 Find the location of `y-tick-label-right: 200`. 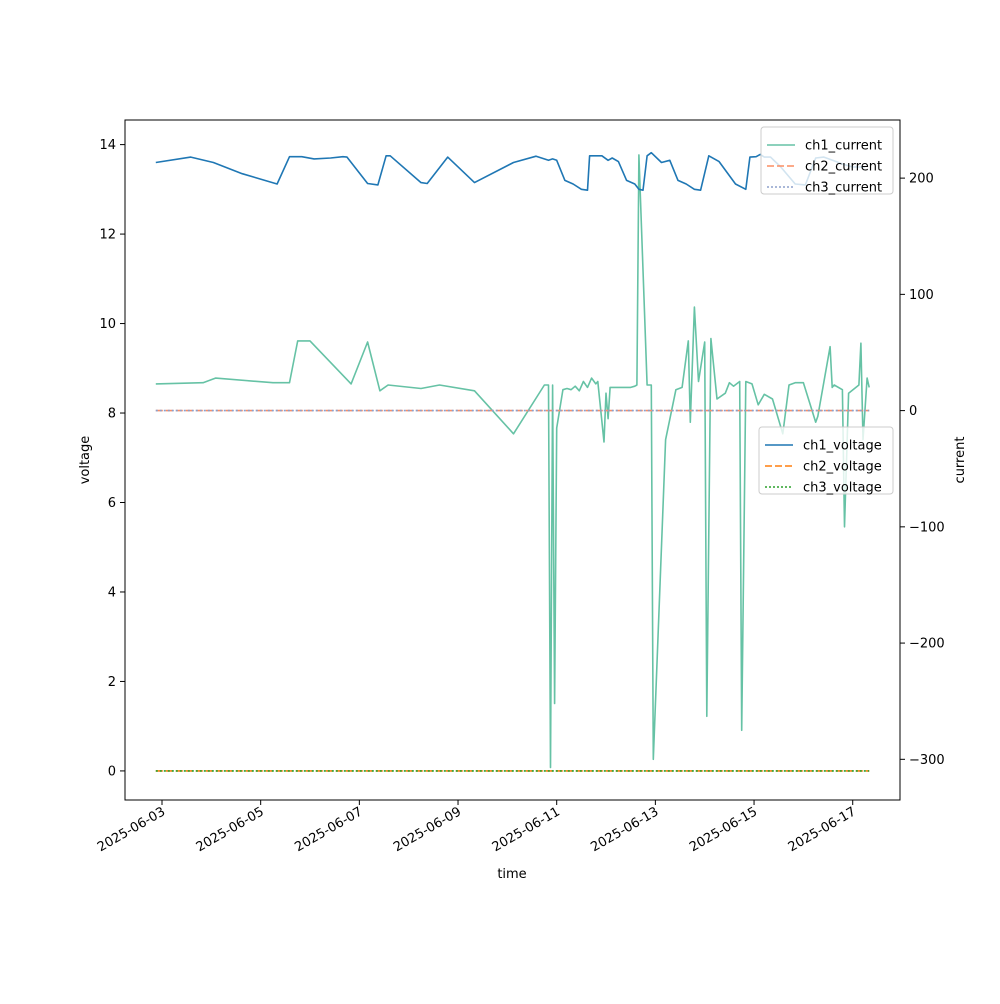

y-tick-label-right: 200 is located at coordinates (921, 179).